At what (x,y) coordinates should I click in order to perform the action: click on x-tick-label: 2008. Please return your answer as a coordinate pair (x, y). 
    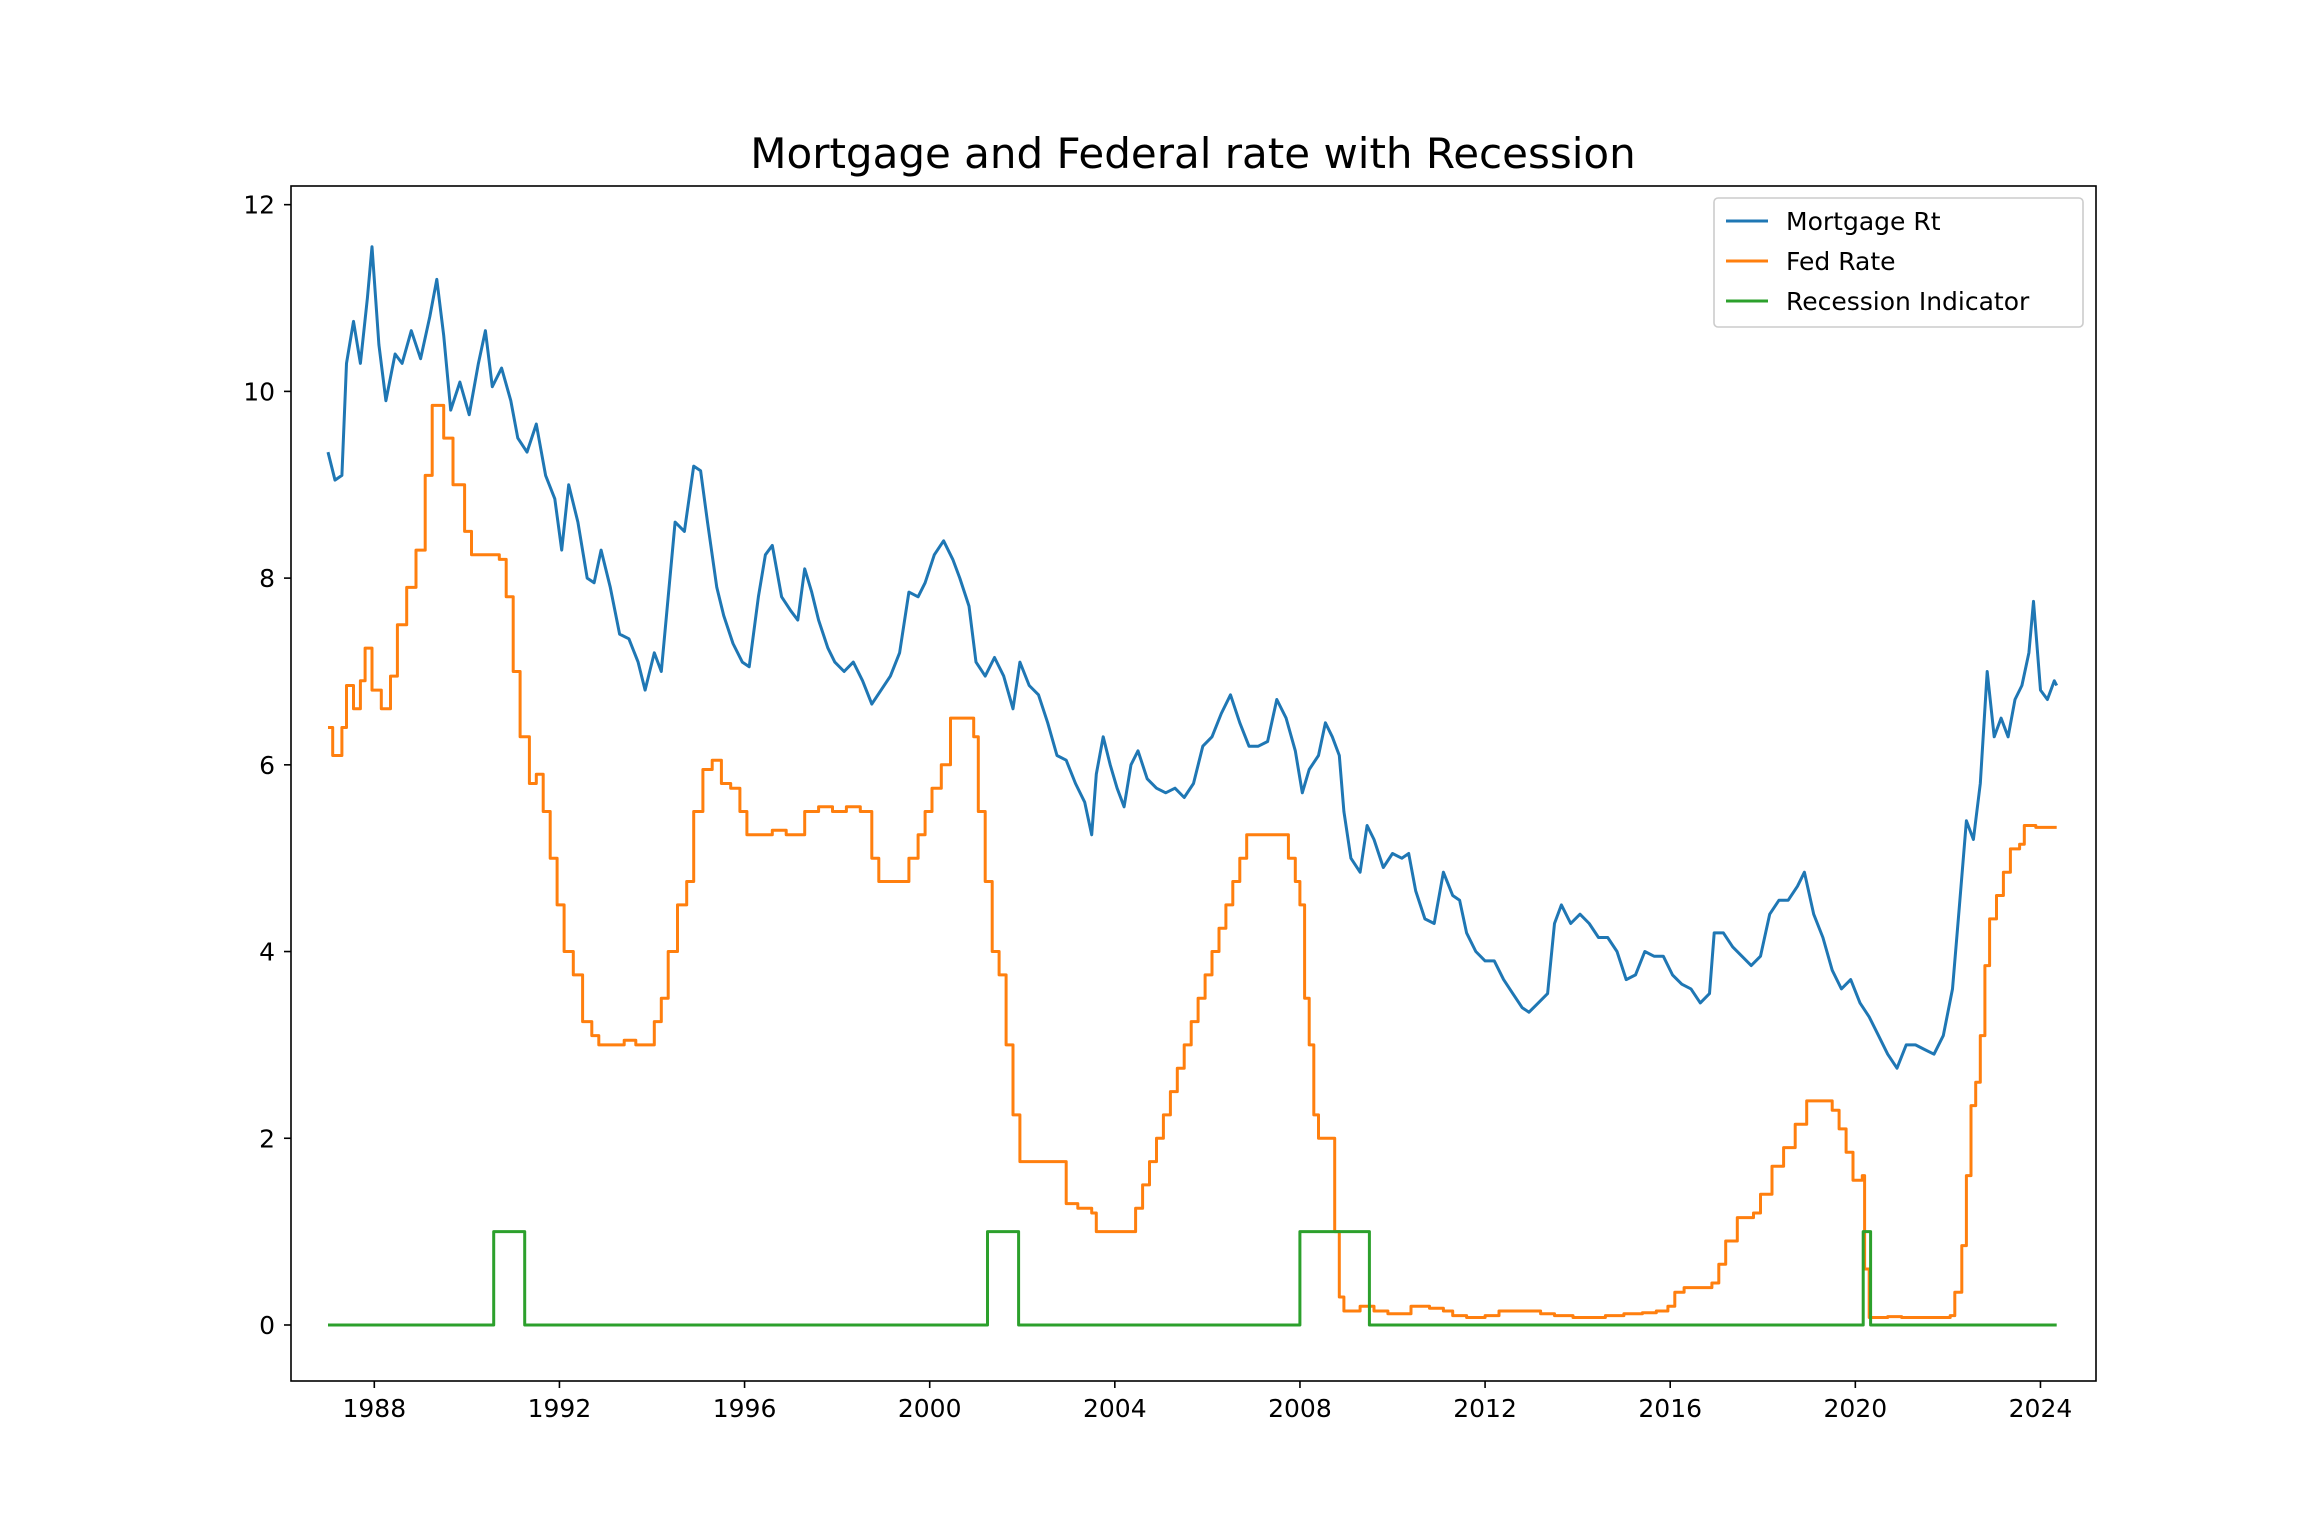
    Looking at the image, I should click on (1300, 1408).